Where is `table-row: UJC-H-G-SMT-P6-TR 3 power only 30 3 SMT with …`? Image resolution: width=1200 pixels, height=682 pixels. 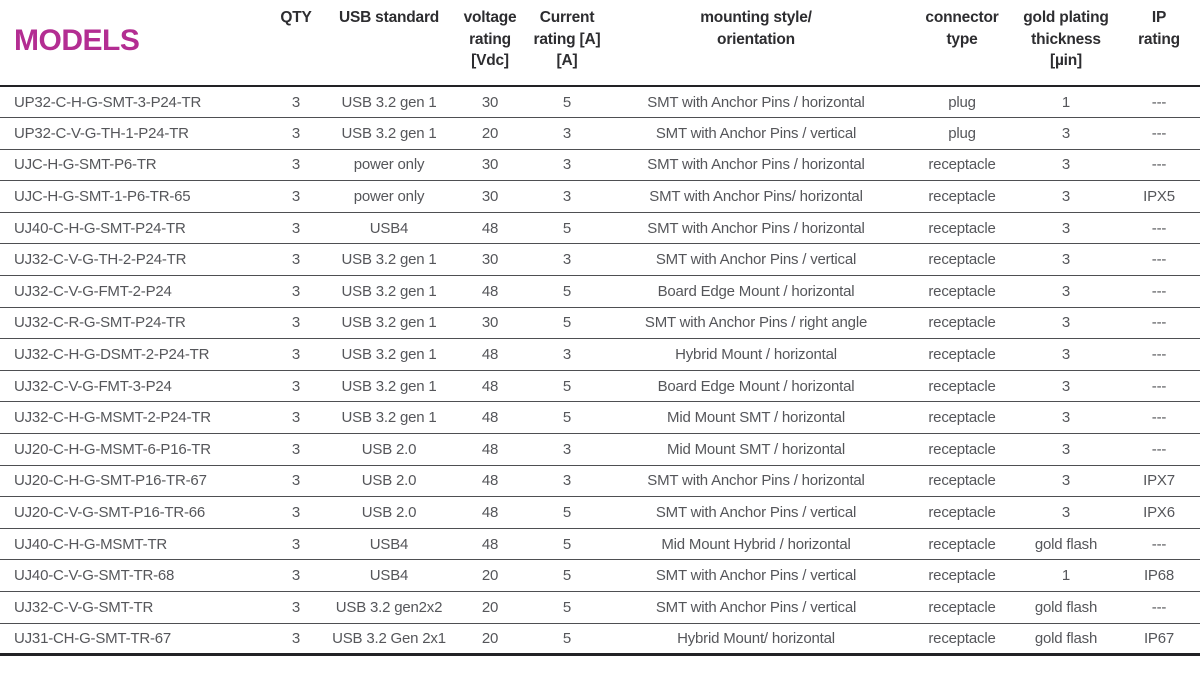 table-row: UJC-H-G-SMT-P6-TR 3 power only 30 3 SMT with … is located at coordinates (600, 165).